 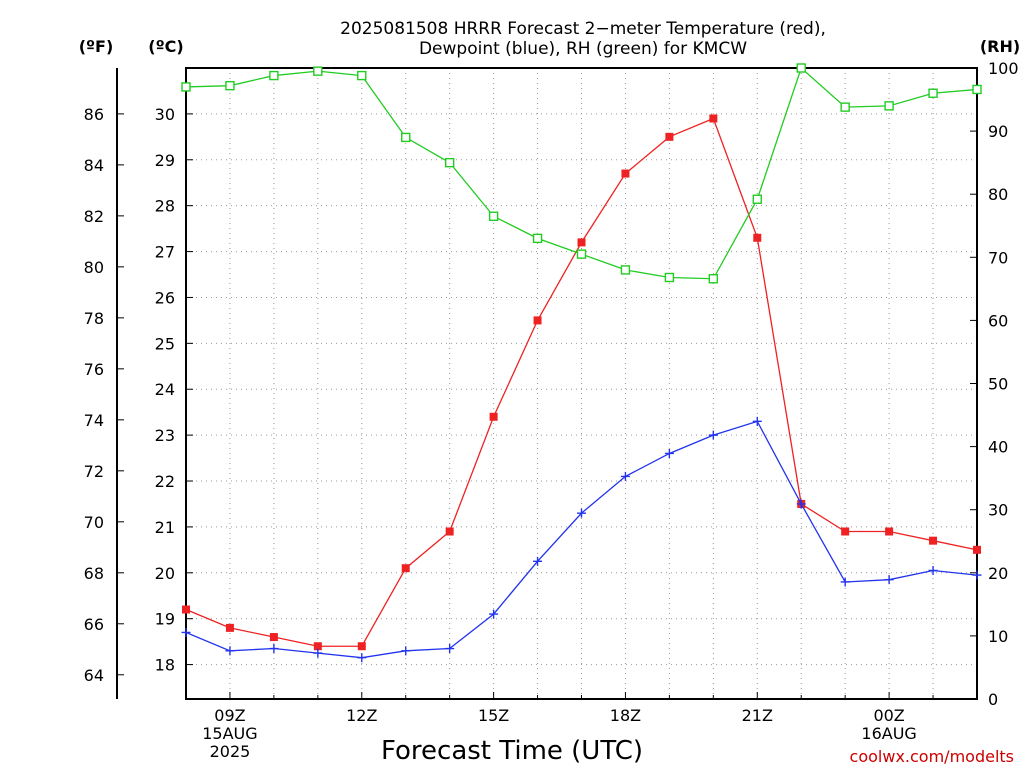 What do you see at coordinates (165, 252) in the screenshot?
I see `celsius-tick-label: 27` at bounding box center [165, 252].